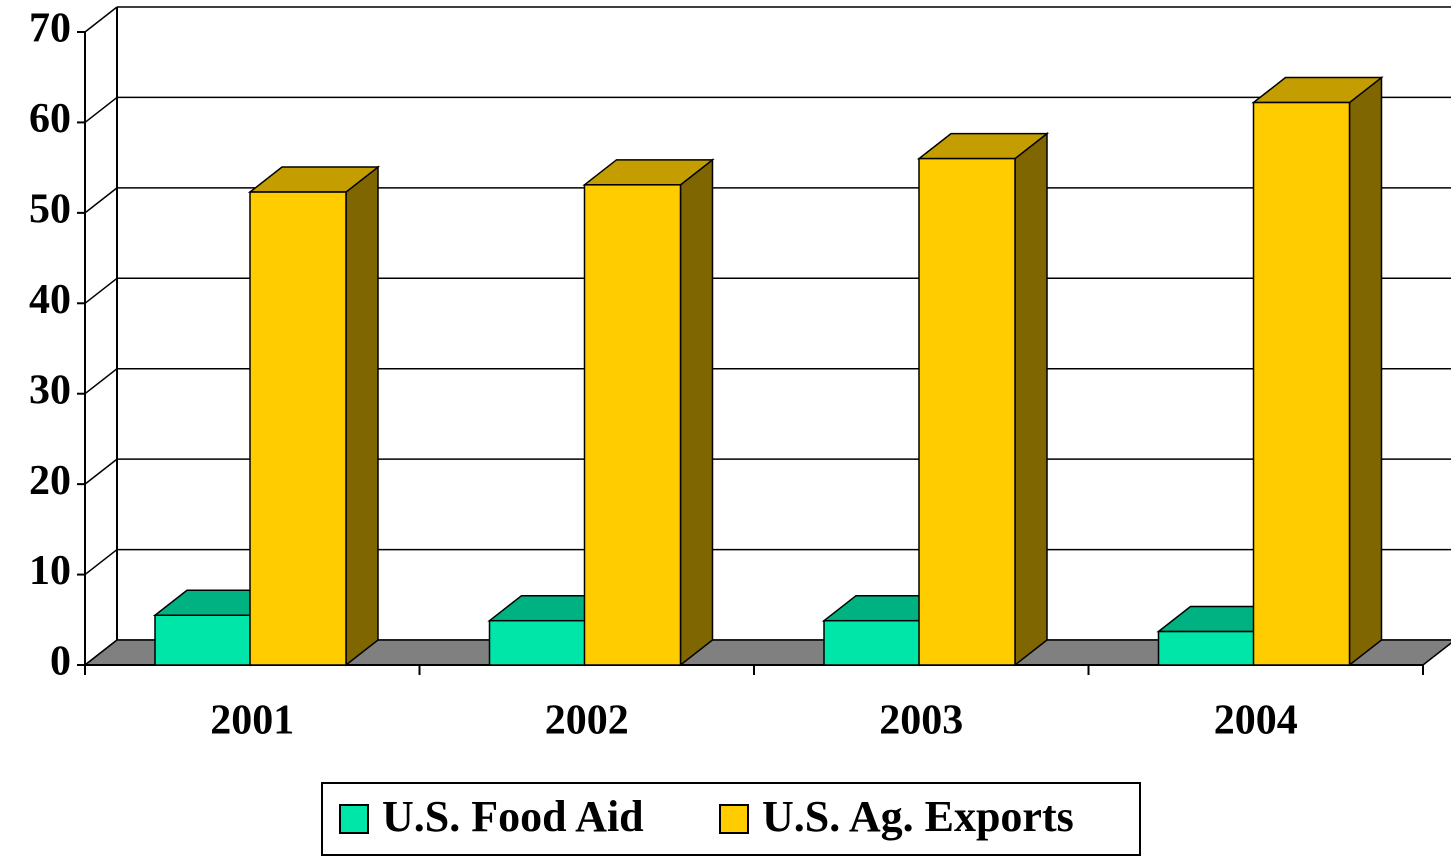 This screenshot has height=859, width=1451. Describe the element at coordinates (252, 721) in the screenshot. I see `x-tick-label: 2001` at that location.